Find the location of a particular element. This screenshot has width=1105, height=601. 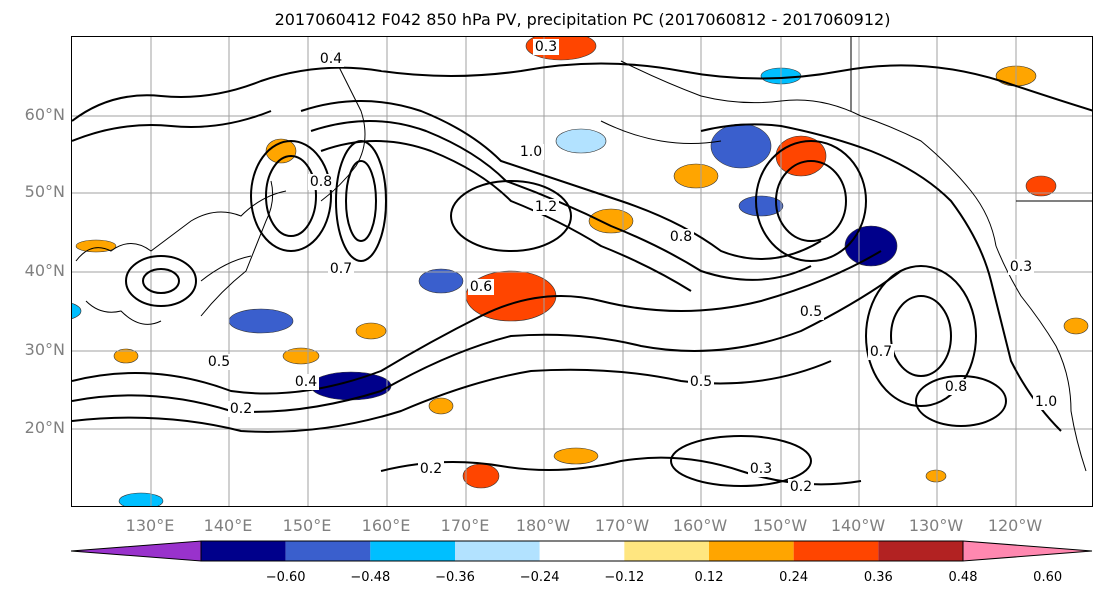

colorbar-tick-label: −0.48 is located at coordinates (370, 577).